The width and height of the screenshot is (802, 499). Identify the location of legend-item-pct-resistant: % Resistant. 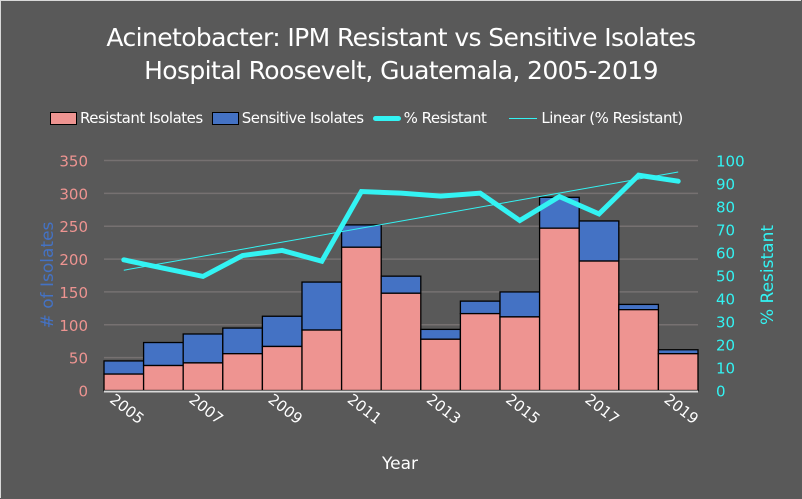
(429, 118).